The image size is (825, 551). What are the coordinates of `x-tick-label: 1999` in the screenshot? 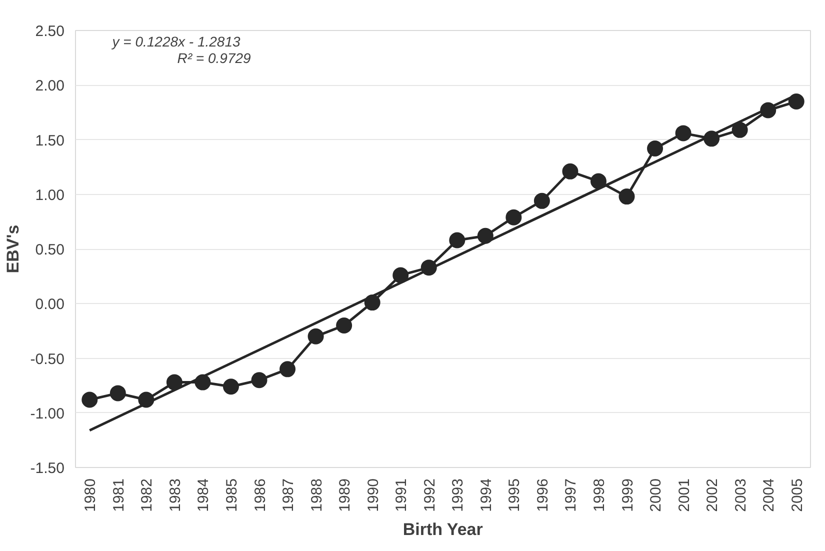 It's located at (627, 495).